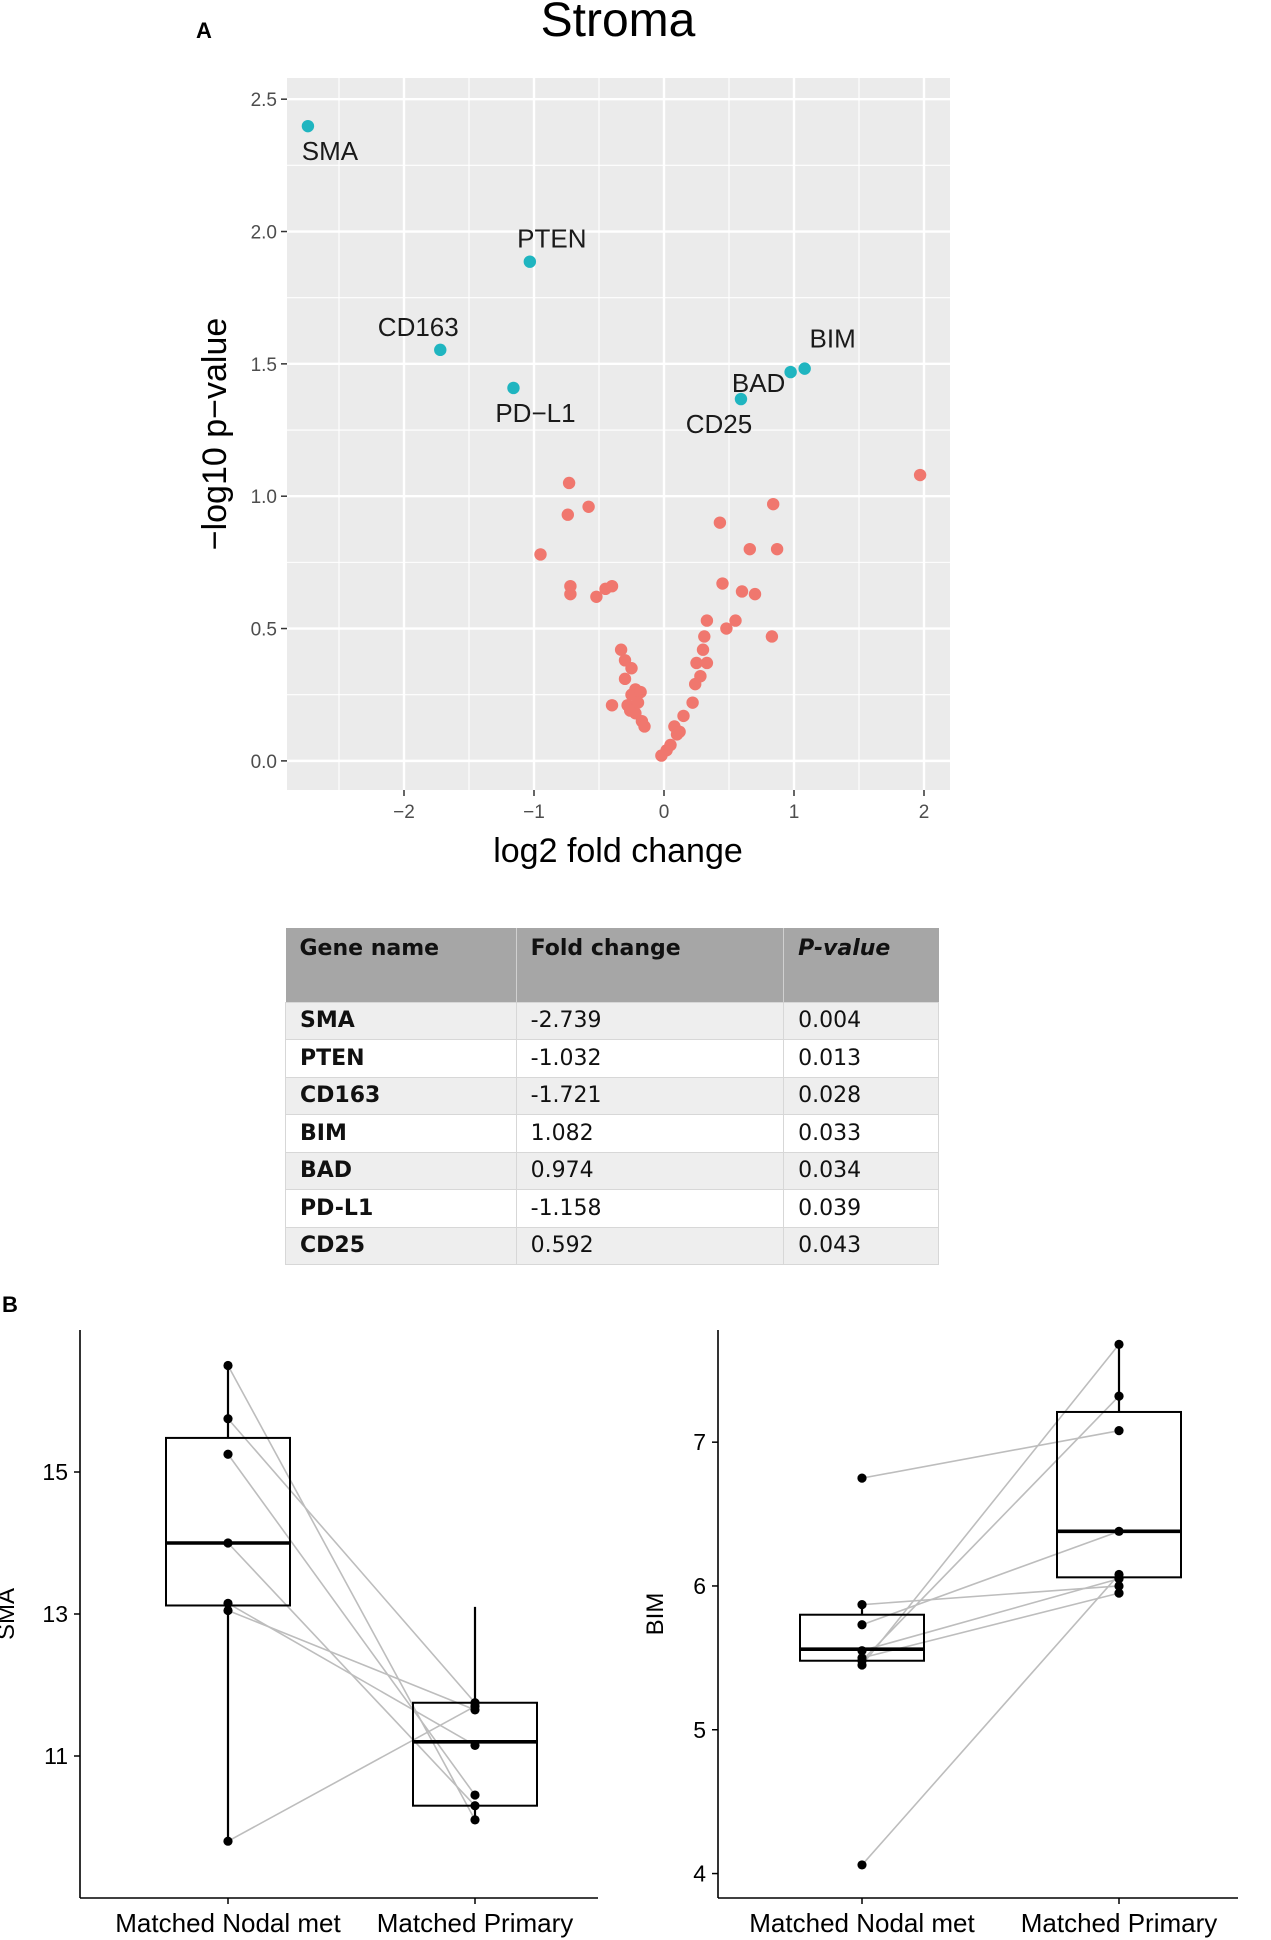 The height and width of the screenshot is (1940, 1271). What do you see at coordinates (650, 1245) in the screenshot?
I see `cell-fold-change: 0.592` at bounding box center [650, 1245].